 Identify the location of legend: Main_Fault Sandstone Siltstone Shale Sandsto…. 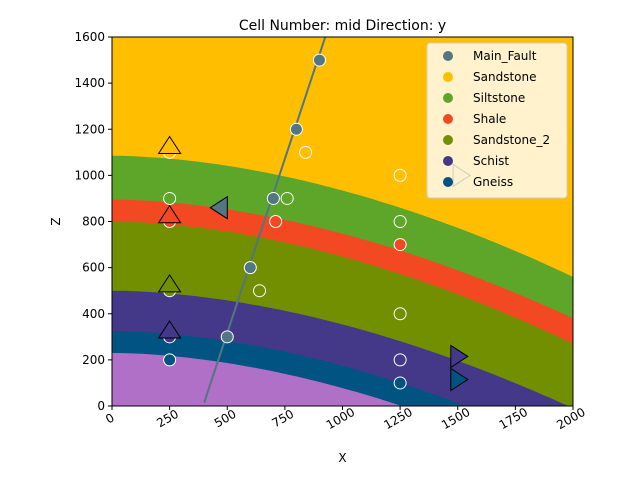
(497, 120).